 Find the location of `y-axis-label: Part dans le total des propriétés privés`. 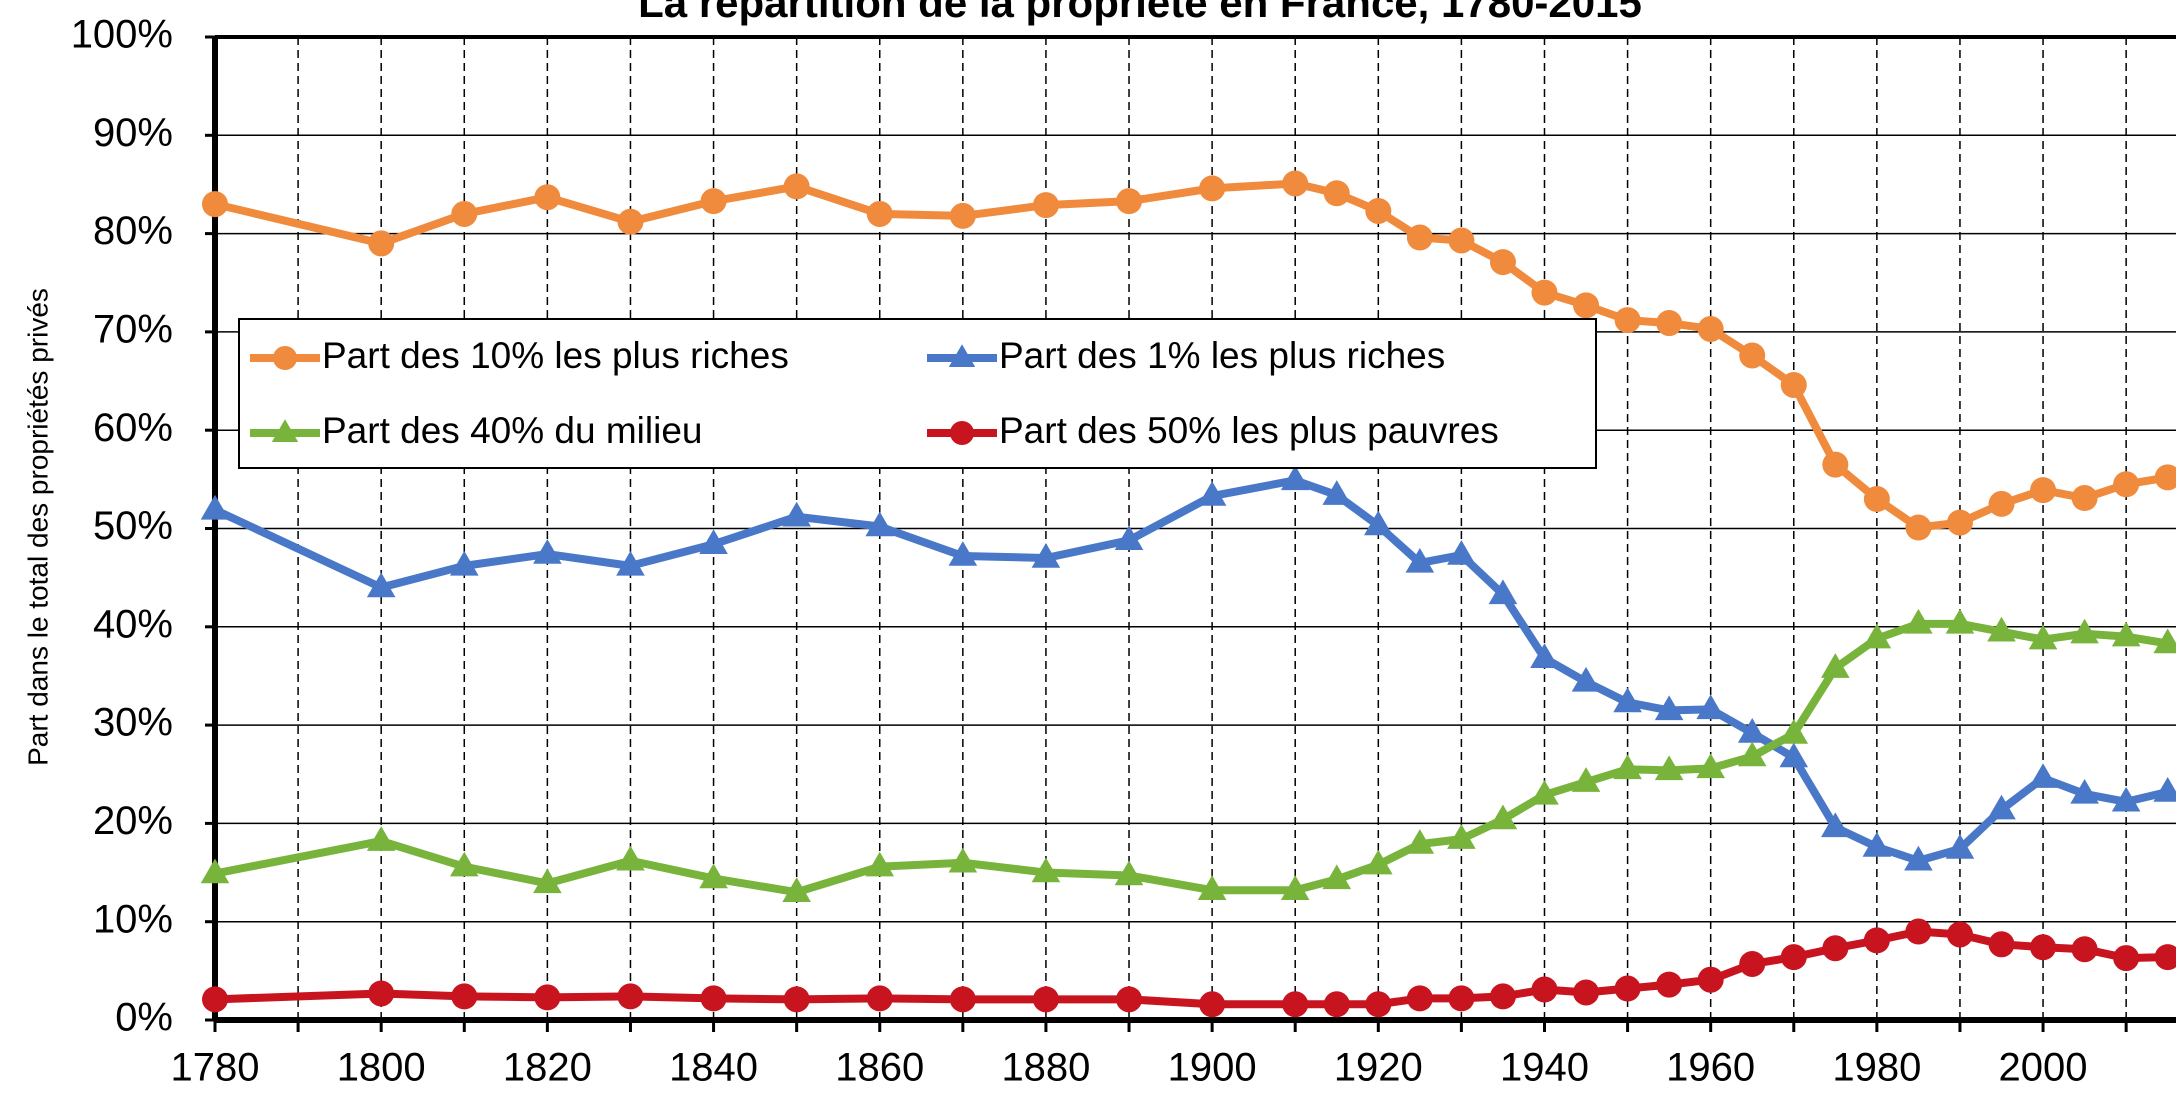

y-axis-label: Part dans le total des propriétés privés is located at coordinates (37, 527).